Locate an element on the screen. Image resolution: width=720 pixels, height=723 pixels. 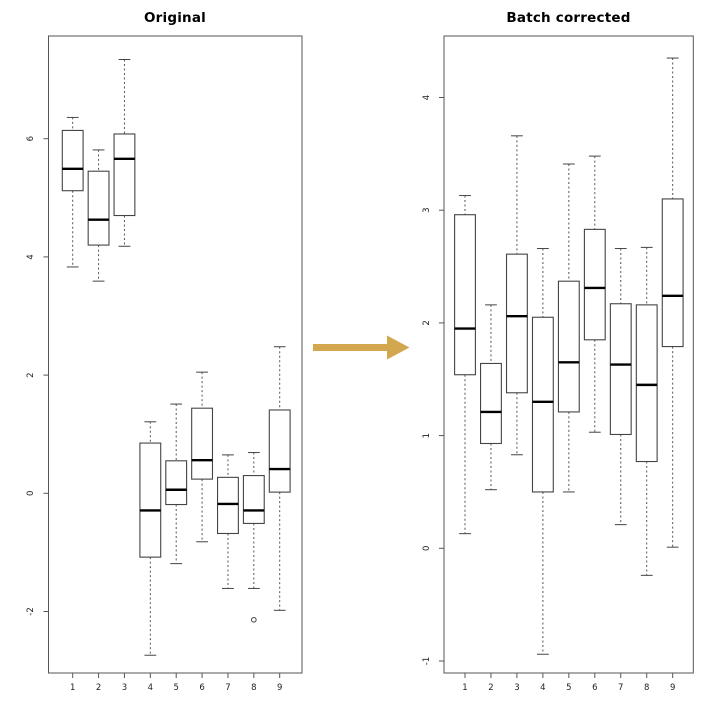
right-arrow-icon is located at coordinates (361, 347).